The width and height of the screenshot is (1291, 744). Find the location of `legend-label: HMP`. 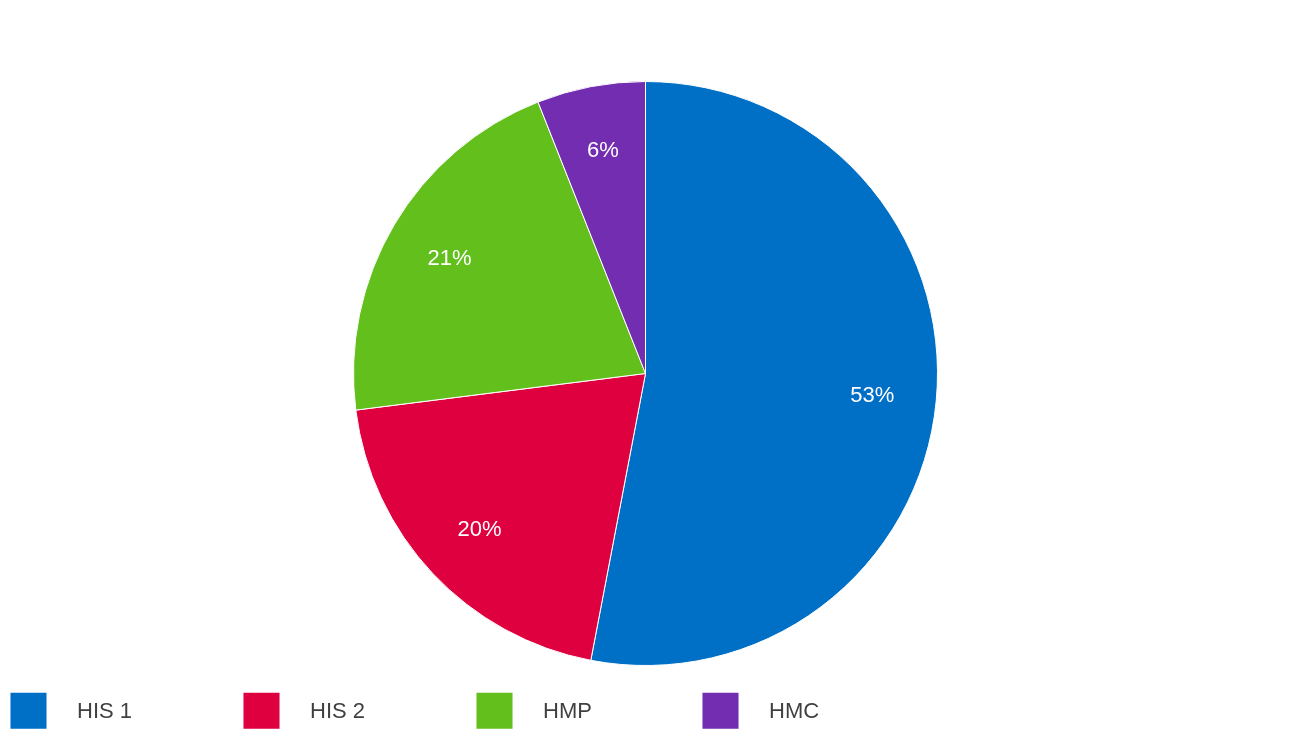

legend-label: HMP is located at coordinates (567, 710).